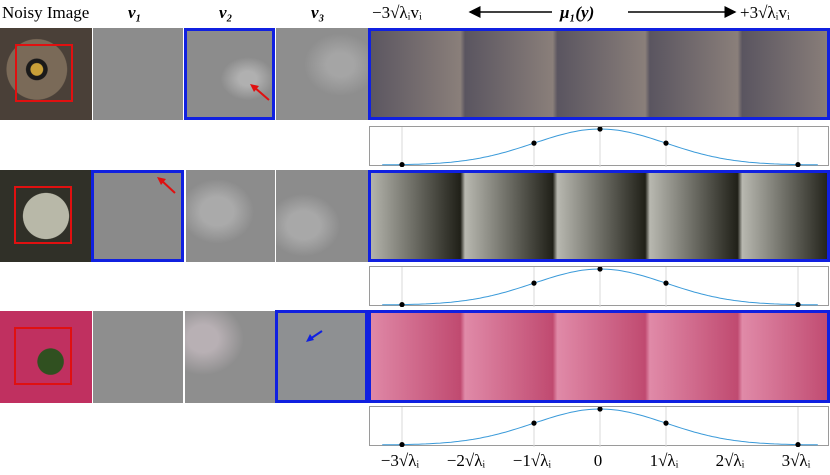  Describe the element at coordinates (400, 460) in the screenshot. I see `x-tick-minus-3: −3√λᵢ` at that location.